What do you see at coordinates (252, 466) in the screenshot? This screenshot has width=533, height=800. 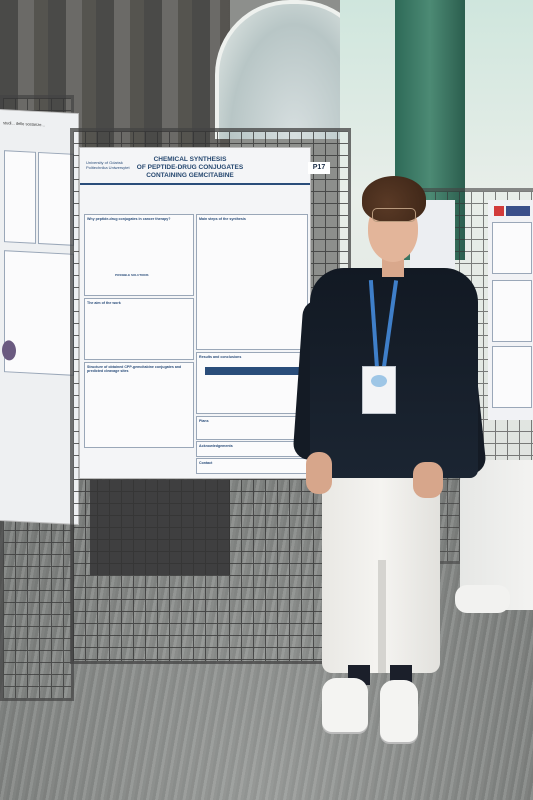 I see `poster-panel-contact: Contact` at bounding box center [252, 466].